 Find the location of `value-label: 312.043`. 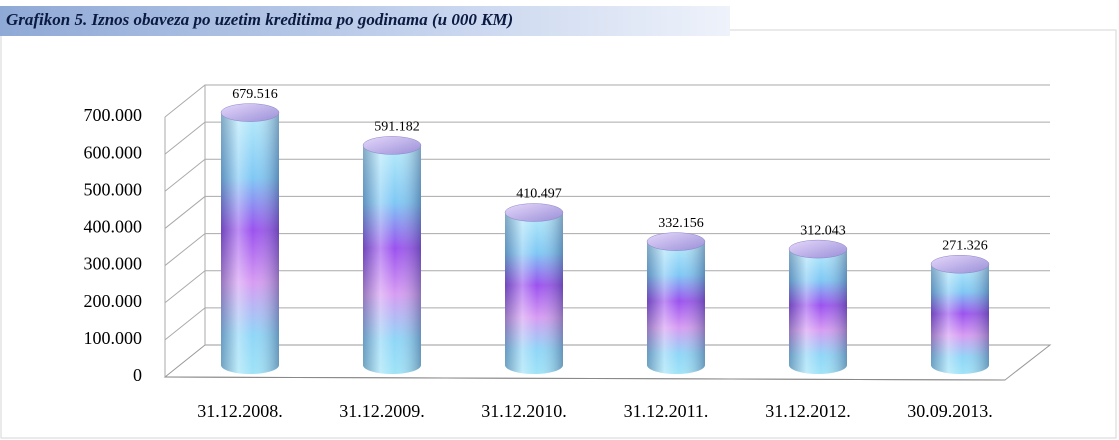

value-label: 312.043 is located at coordinates (823, 230).